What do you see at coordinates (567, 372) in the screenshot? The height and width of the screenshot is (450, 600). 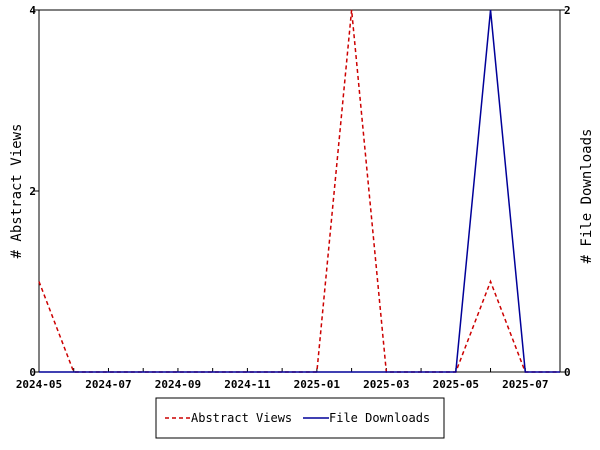 I see `y2-tick-label: 0` at bounding box center [567, 372].